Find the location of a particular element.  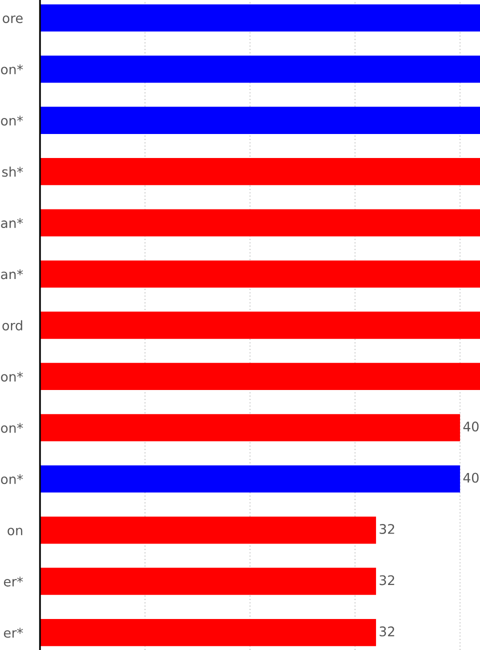

y-tick-label: ord is located at coordinates (12, 325).